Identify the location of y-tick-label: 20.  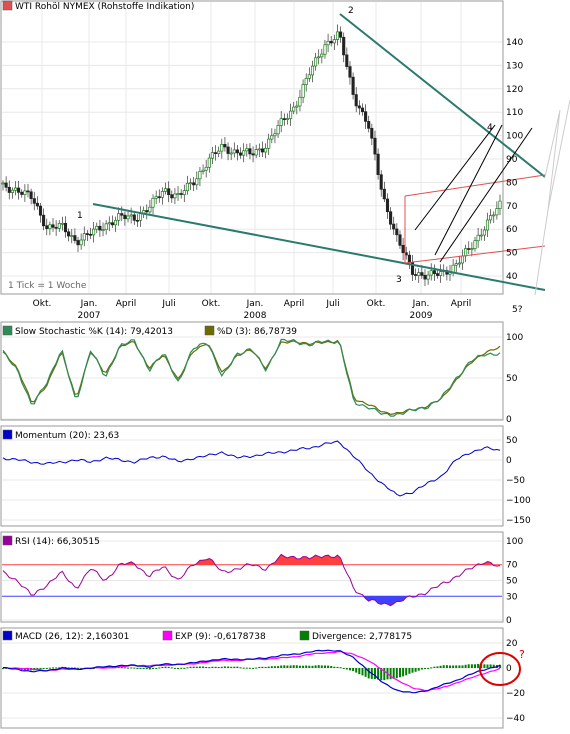
(512, 644).